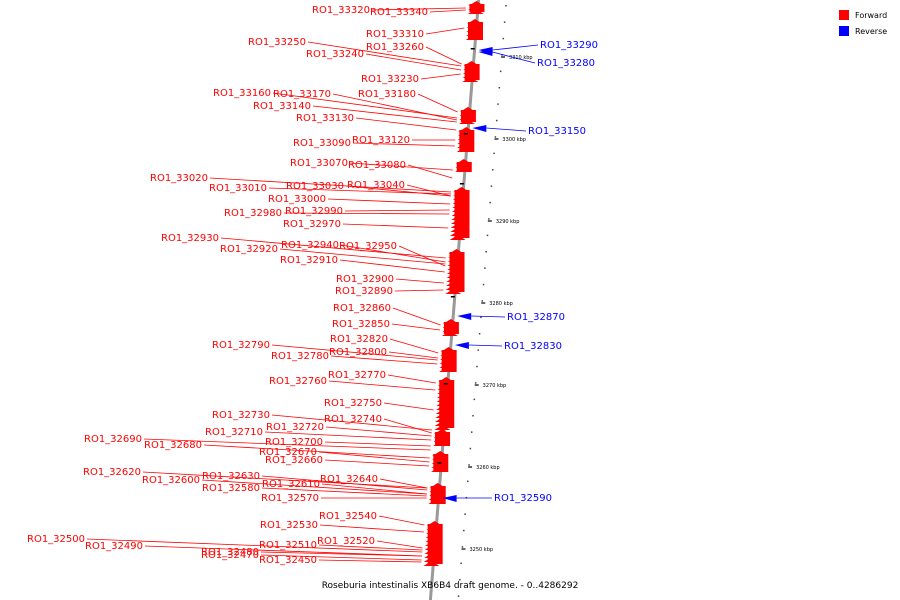 The width and height of the screenshot is (900, 600). Describe the element at coordinates (362, 308) in the screenshot. I see `forward-gene-label: RO1_32860` at that location.